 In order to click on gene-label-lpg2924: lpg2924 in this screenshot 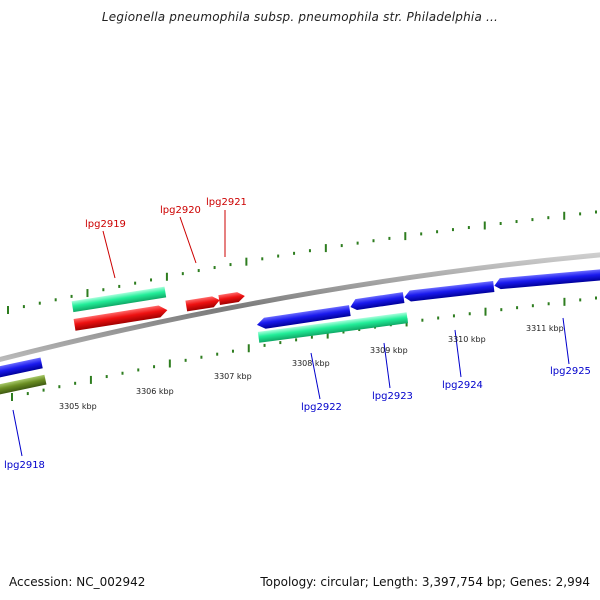, I will do `click(462, 385)`.